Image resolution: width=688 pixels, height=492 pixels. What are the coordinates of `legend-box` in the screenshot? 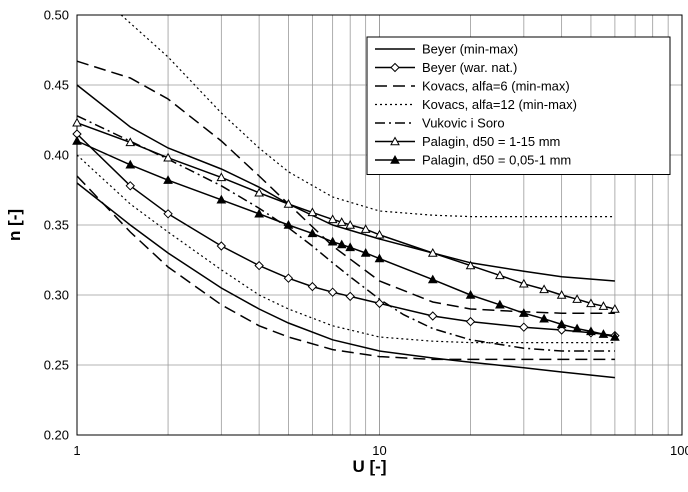 It's located at (518, 105).